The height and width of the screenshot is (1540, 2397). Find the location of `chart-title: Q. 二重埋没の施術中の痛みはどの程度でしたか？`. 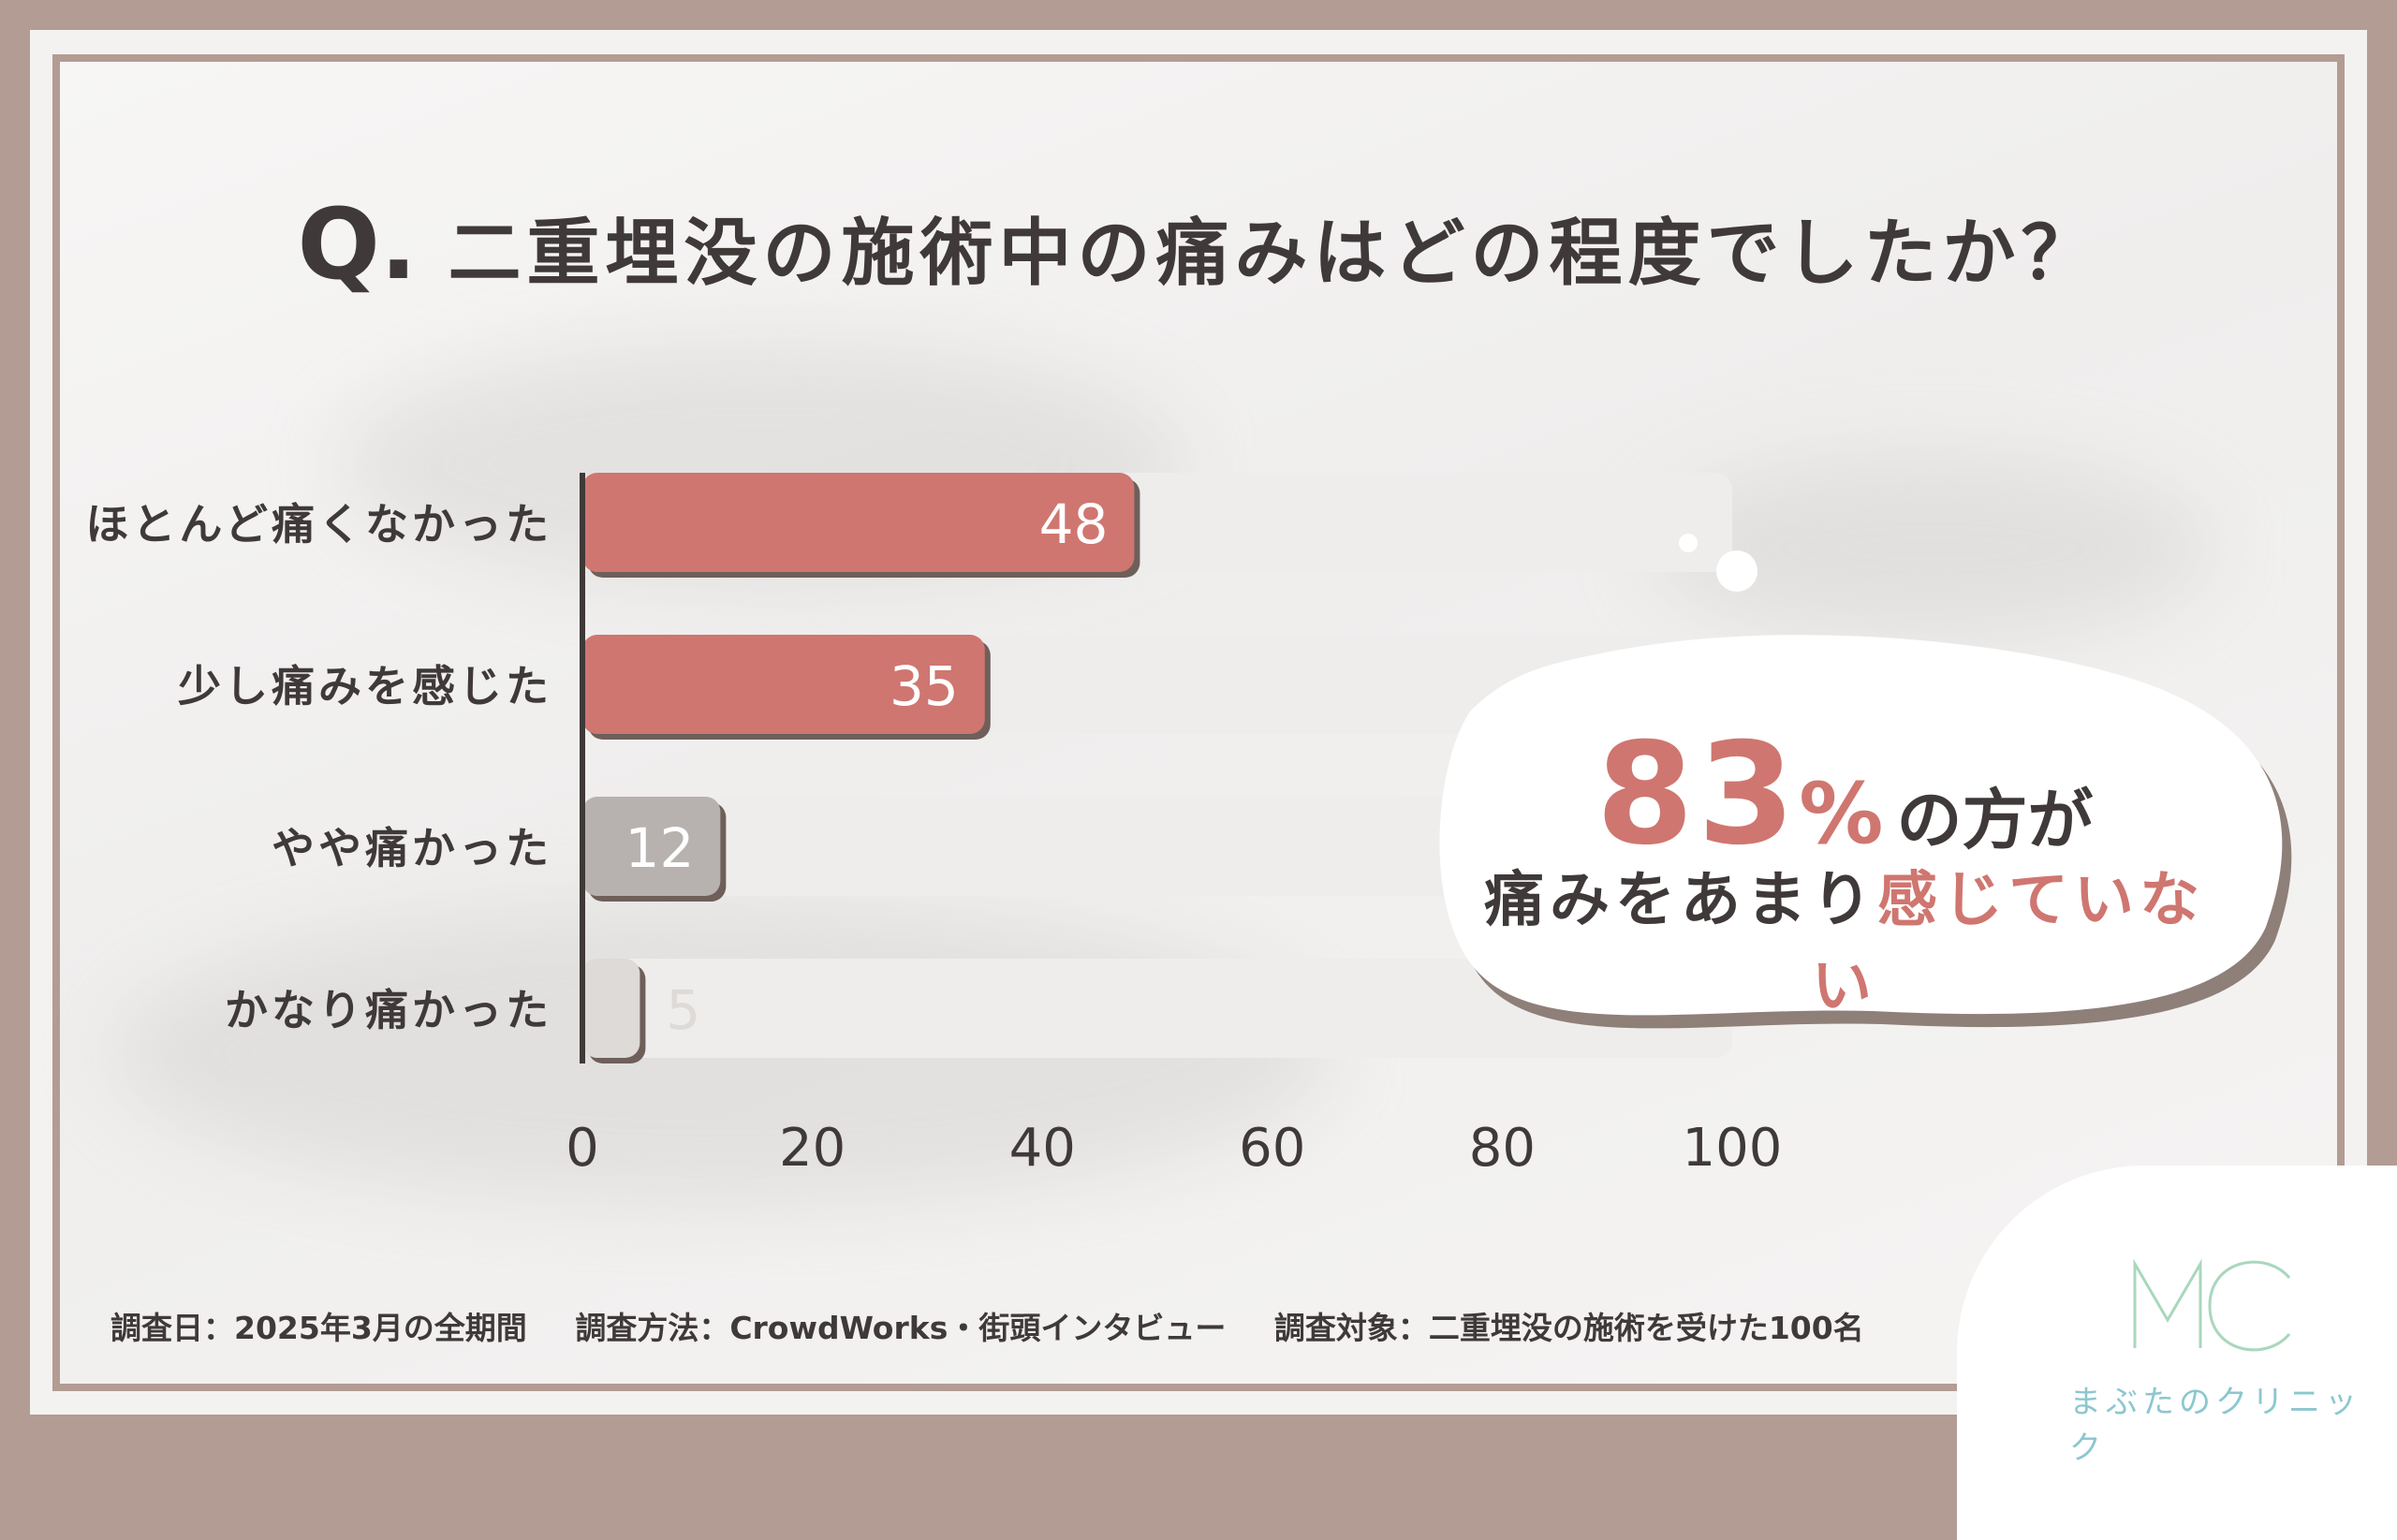

chart-title: Q. 二重埋没の施術中の痛みはどの程度でしたか？ is located at coordinates (1198, 244).